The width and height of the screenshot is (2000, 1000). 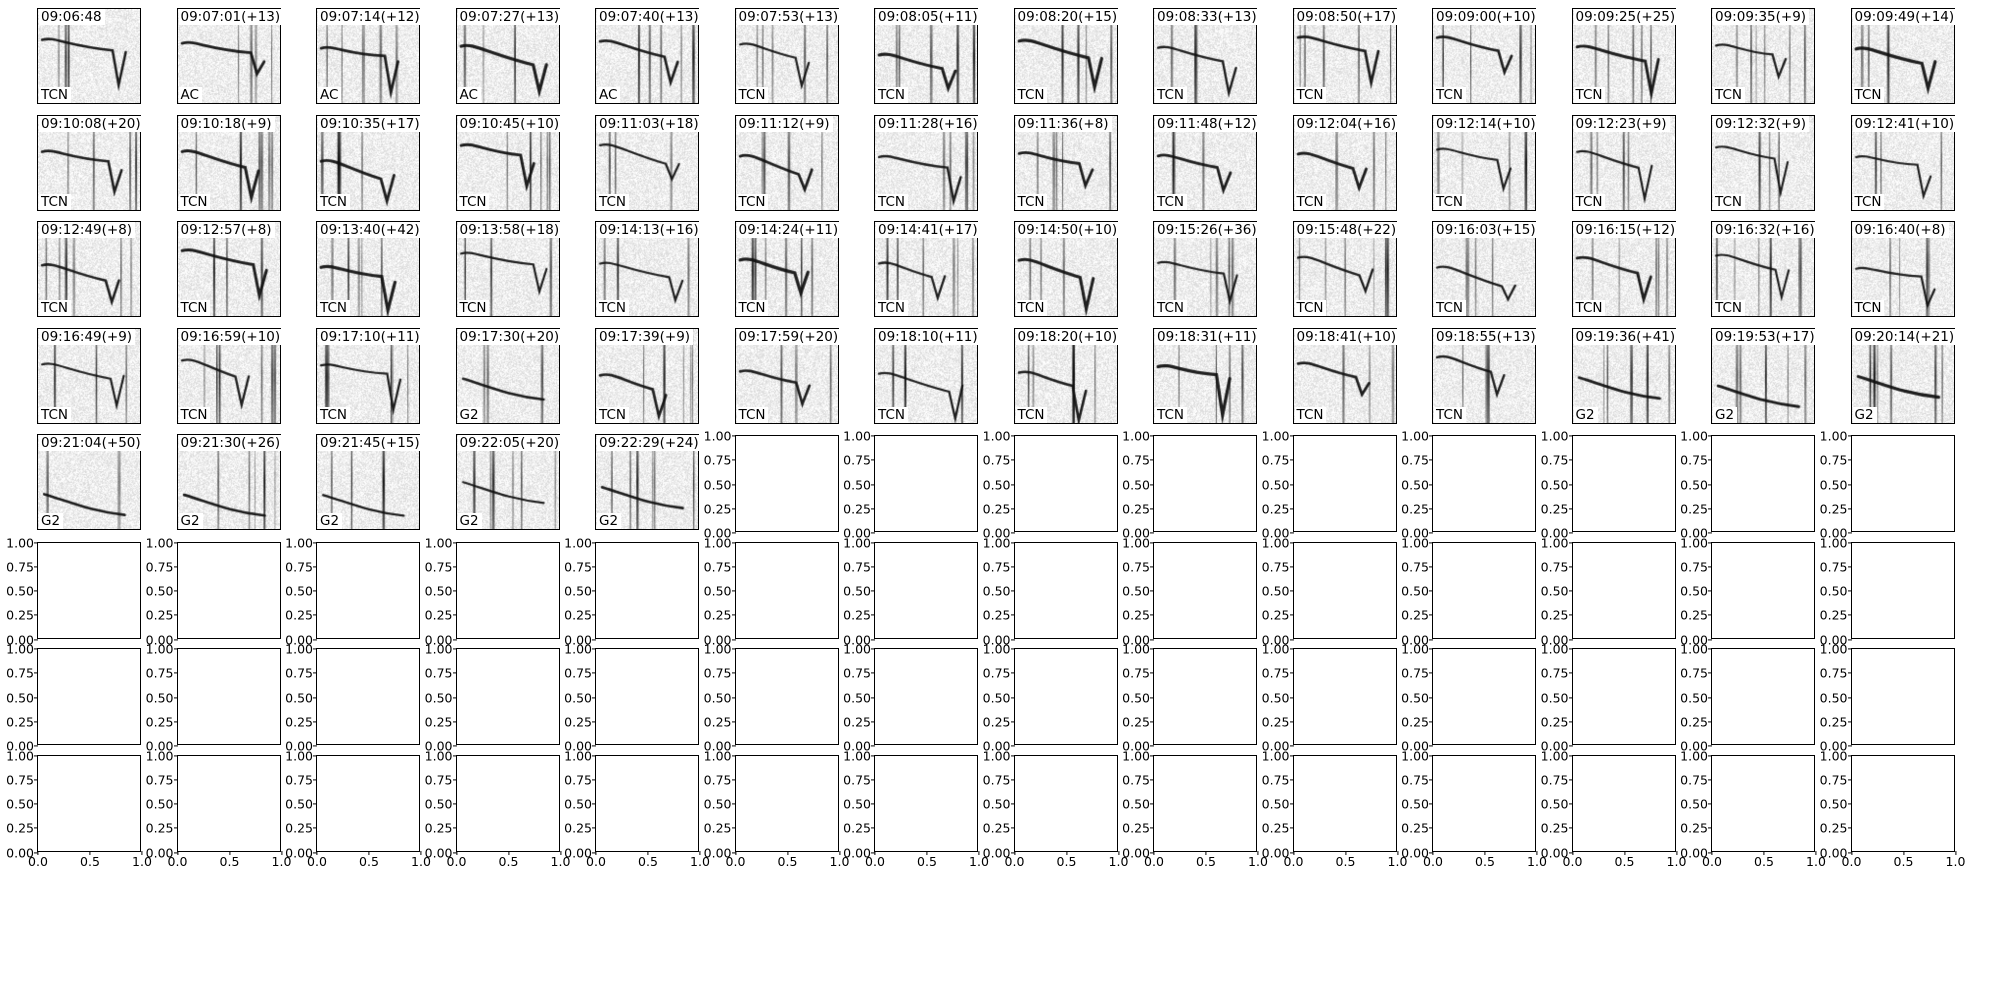 I want to click on spectrogram-tile: 09:14:24(+11) TCN, so click(x=788, y=269).